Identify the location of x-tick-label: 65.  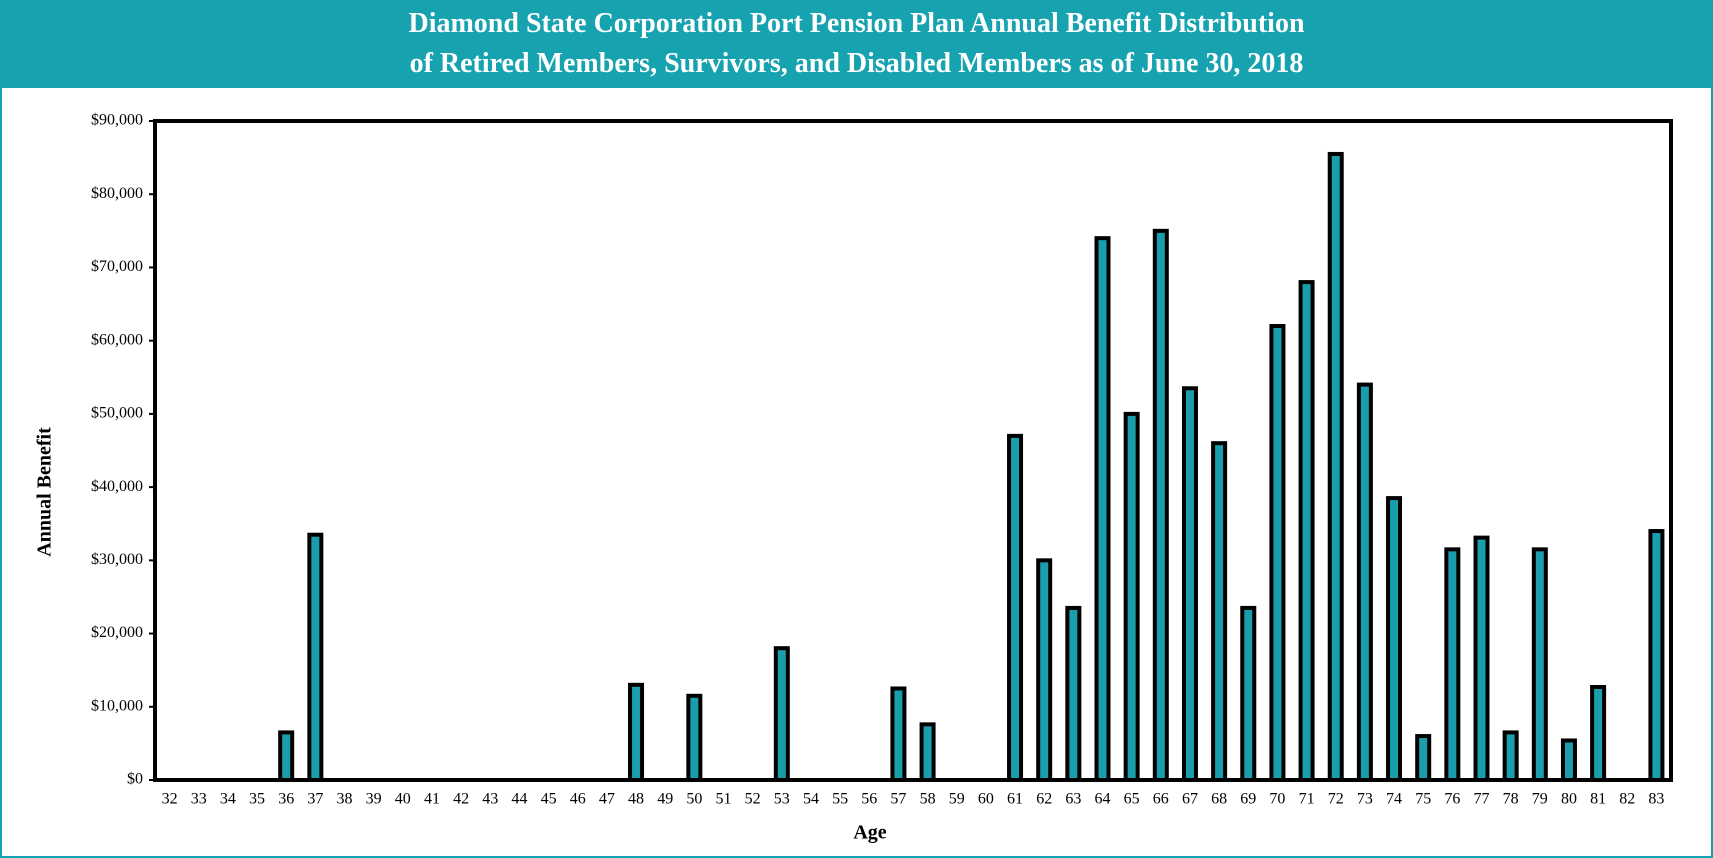
(1132, 799).